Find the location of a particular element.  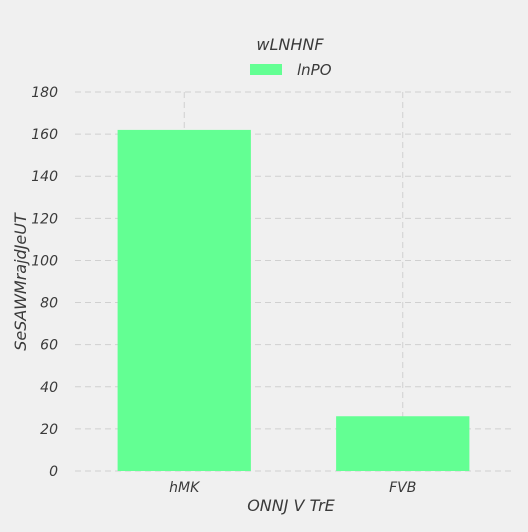

legend: lnPO is located at coordinates (291, 70).